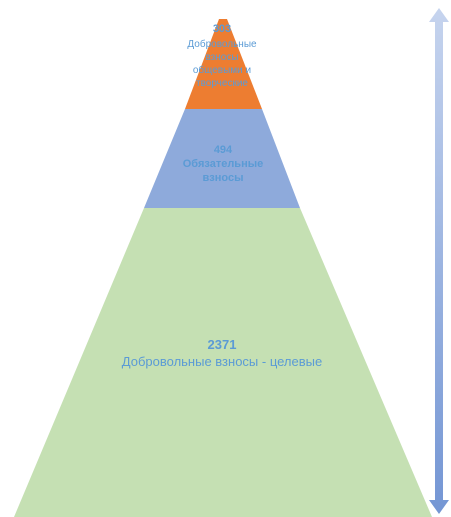 The width and height of the screenshot is (451, 517). Describe the element at coordinates (439, 261) in the screenshot. I see `double-arrow-icon` at that location.